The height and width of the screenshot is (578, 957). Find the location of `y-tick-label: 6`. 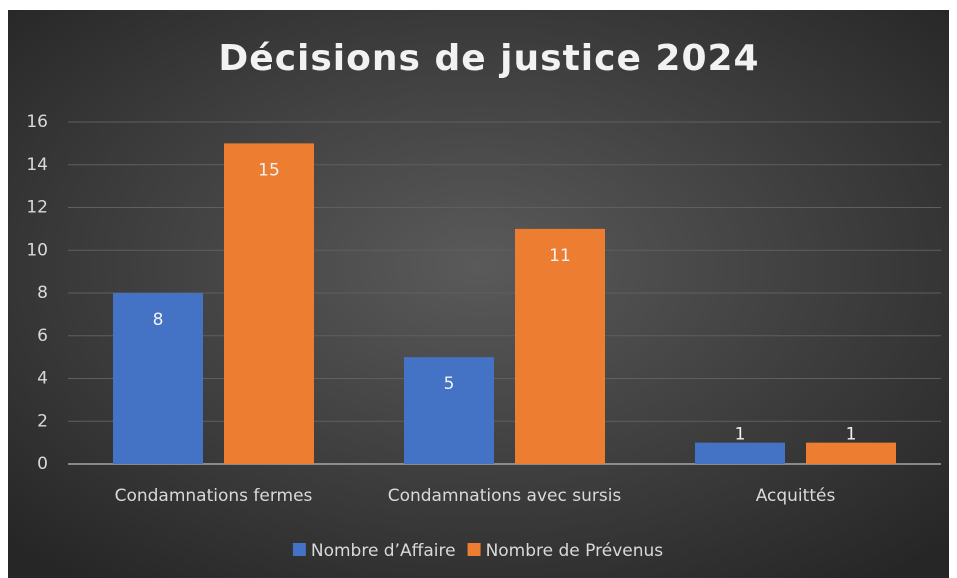

y-tick-label: 6 is located at coordinates (42, 336).